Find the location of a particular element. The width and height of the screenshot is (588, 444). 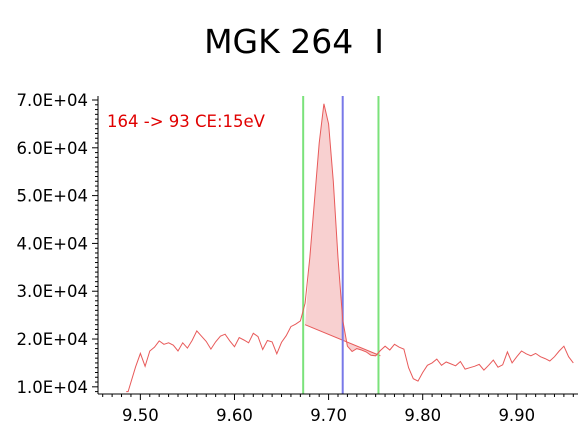

y-tick-label: 2.0E+04 is located at coordinates (53, 339).